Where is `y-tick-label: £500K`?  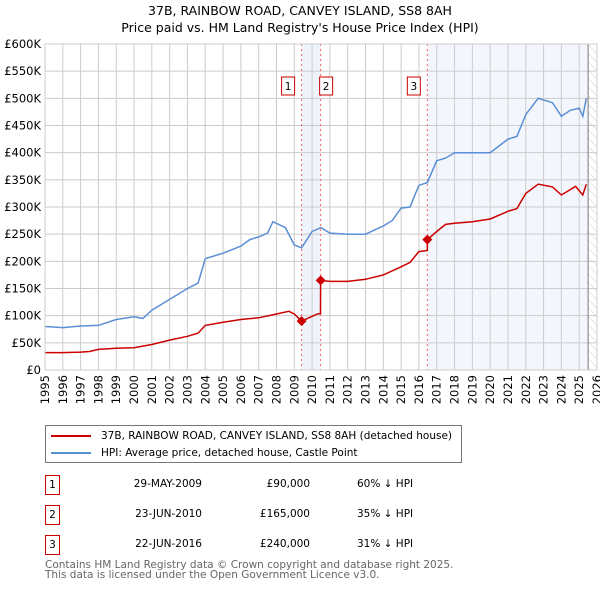
y-tick-label: £500K is located at coordinates (22, 98).